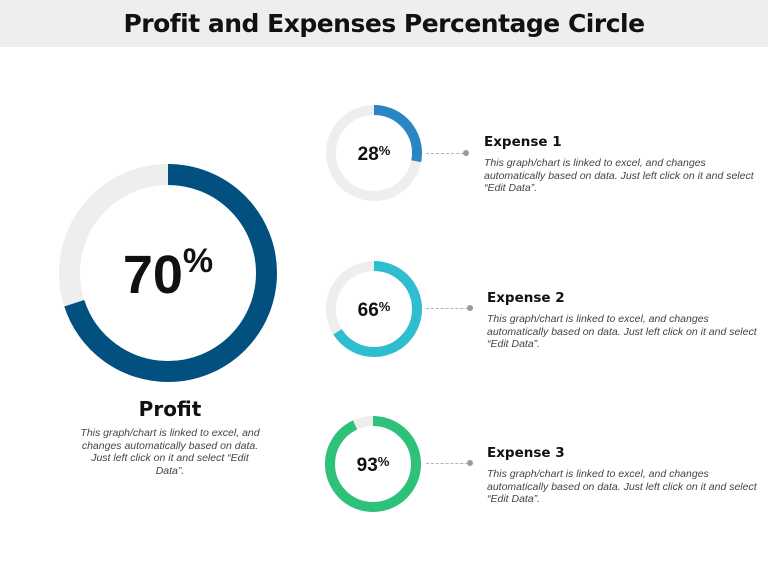  Describe the element at coordinates (384, 150) in the screenshot. I see `expense1-percent-sign: %` at that location.